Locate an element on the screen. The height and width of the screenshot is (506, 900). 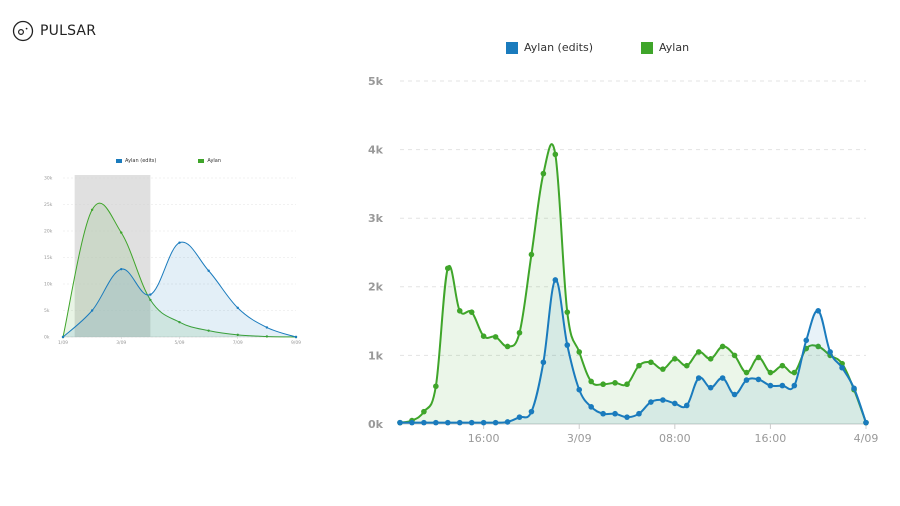
overview-y-tick-label: 5k is located at coordinates (47, 311).